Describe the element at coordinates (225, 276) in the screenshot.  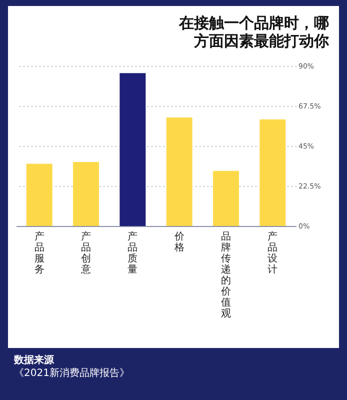
I see `x-tick-label: 品牌传递的价值观` at that location.